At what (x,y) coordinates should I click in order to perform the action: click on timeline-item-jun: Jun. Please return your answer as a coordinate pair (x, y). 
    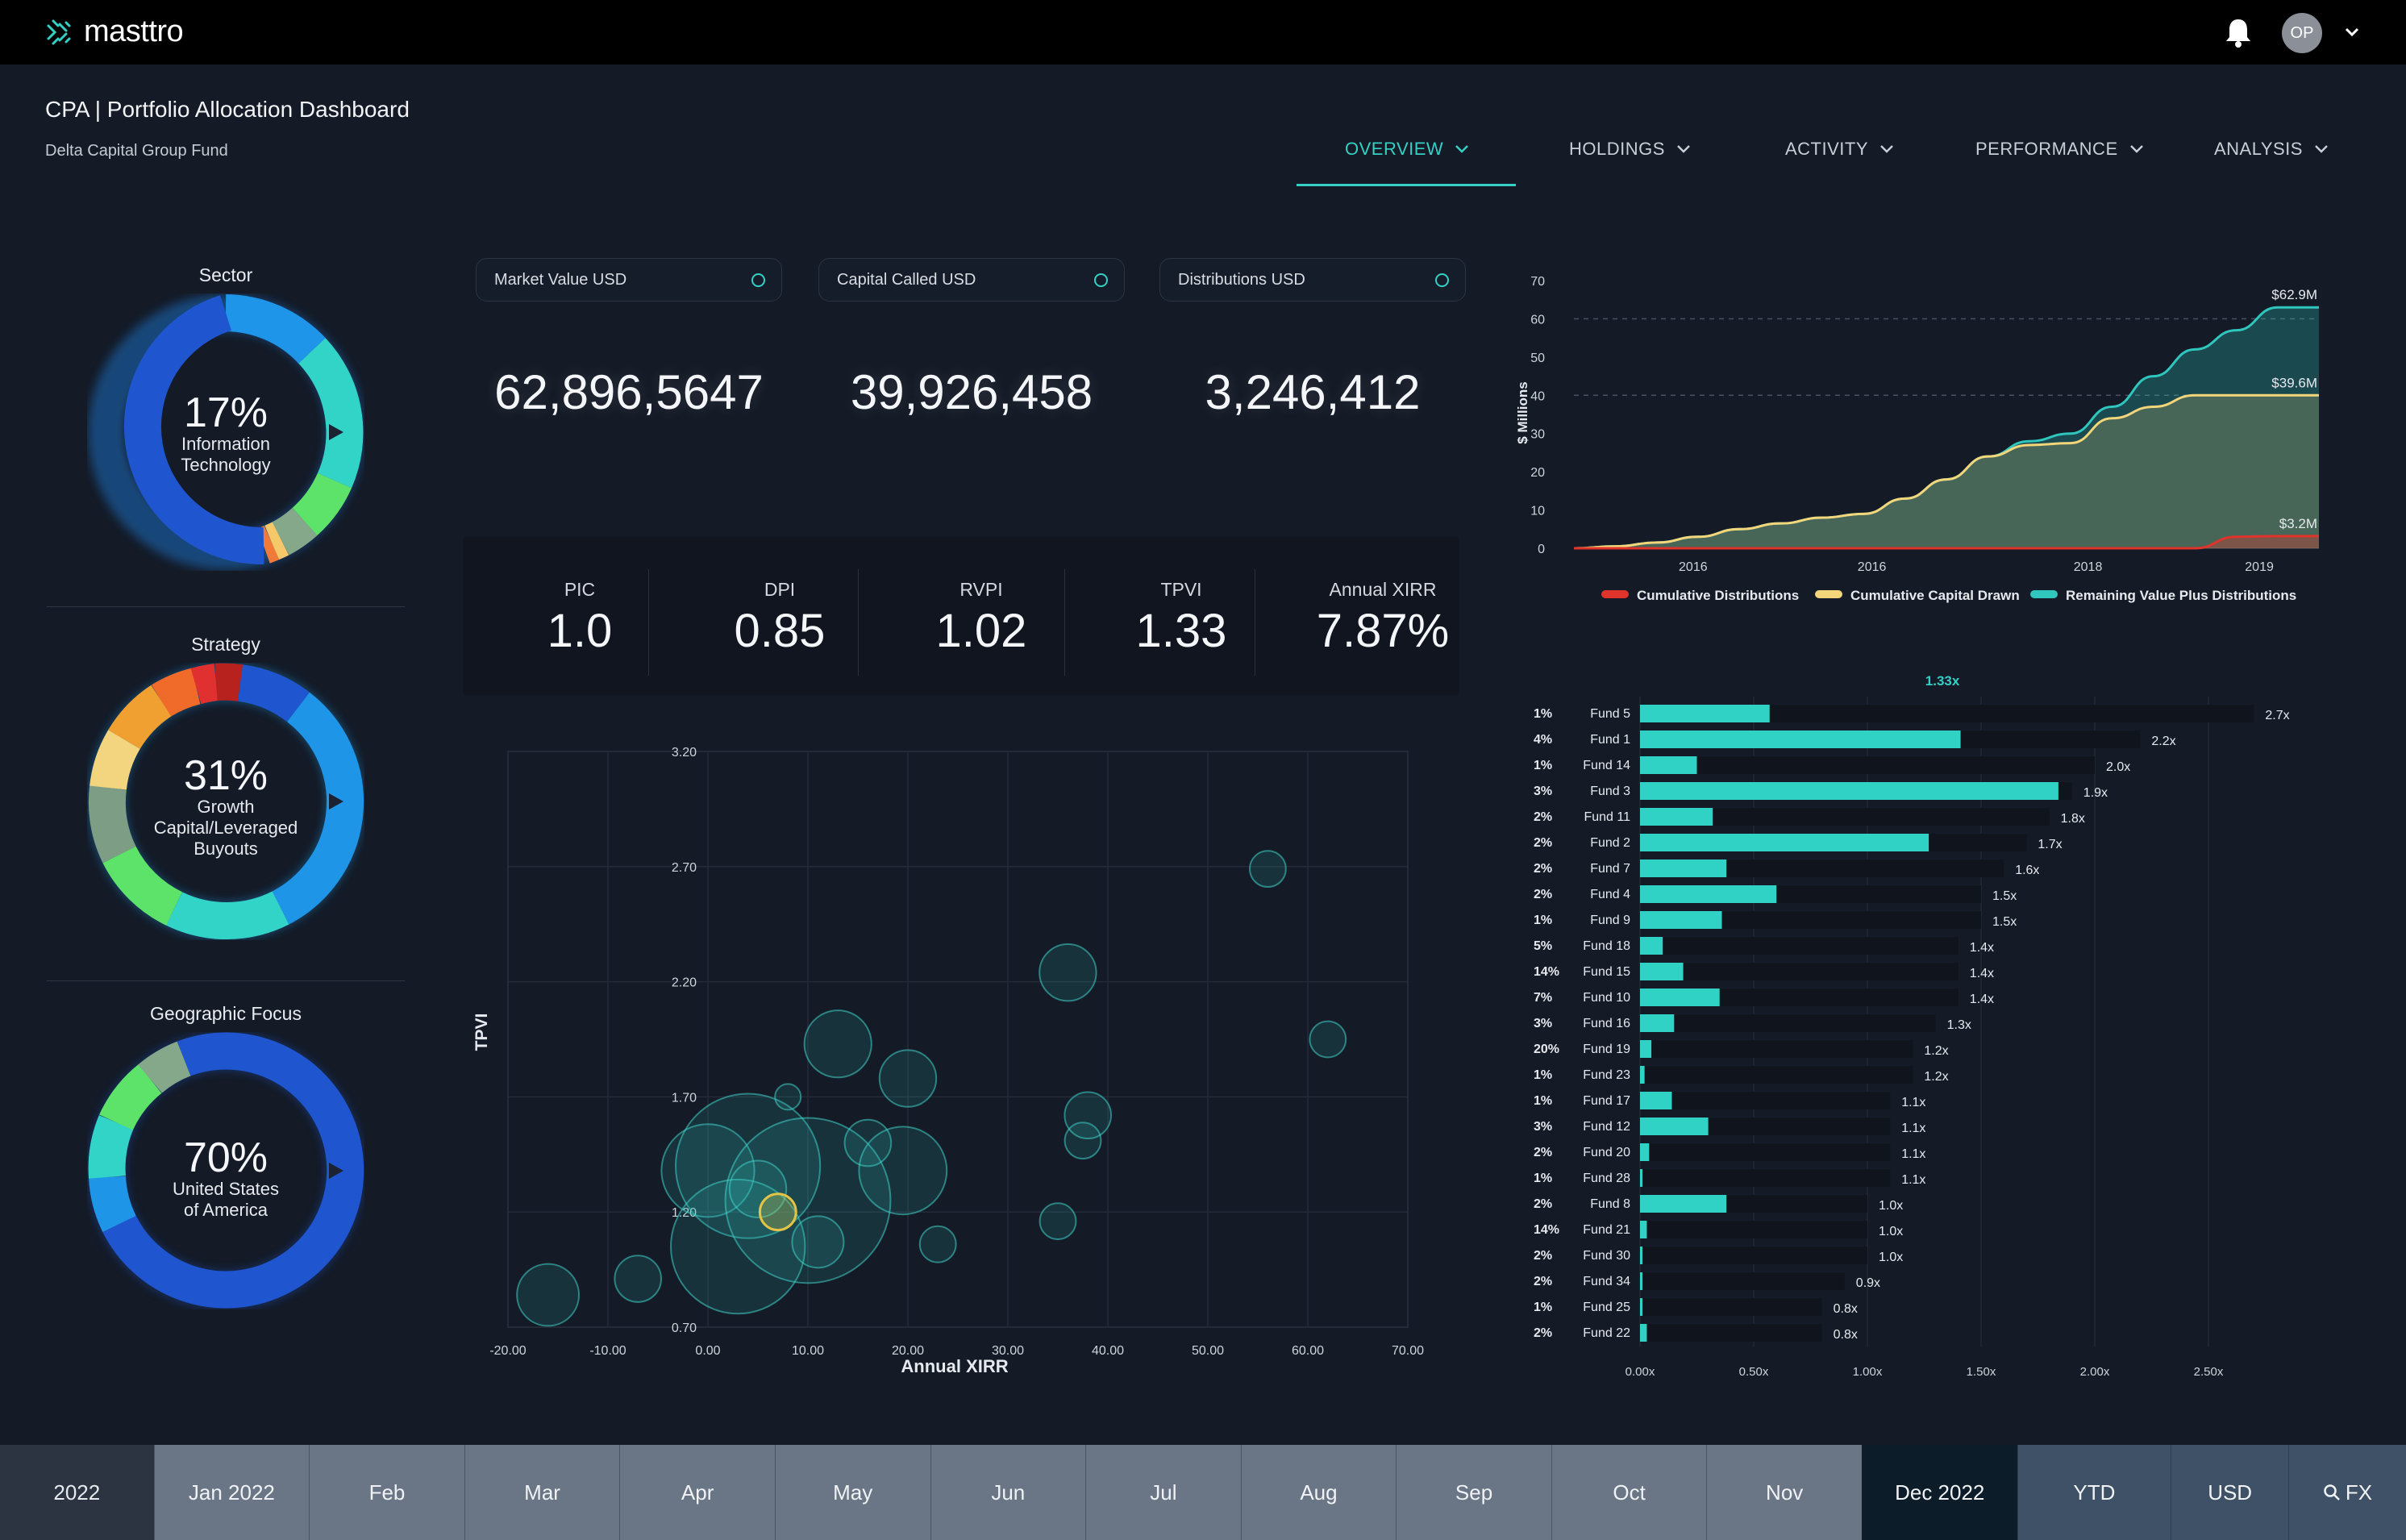
    Looking at the image, I should click on (1008, 1492).